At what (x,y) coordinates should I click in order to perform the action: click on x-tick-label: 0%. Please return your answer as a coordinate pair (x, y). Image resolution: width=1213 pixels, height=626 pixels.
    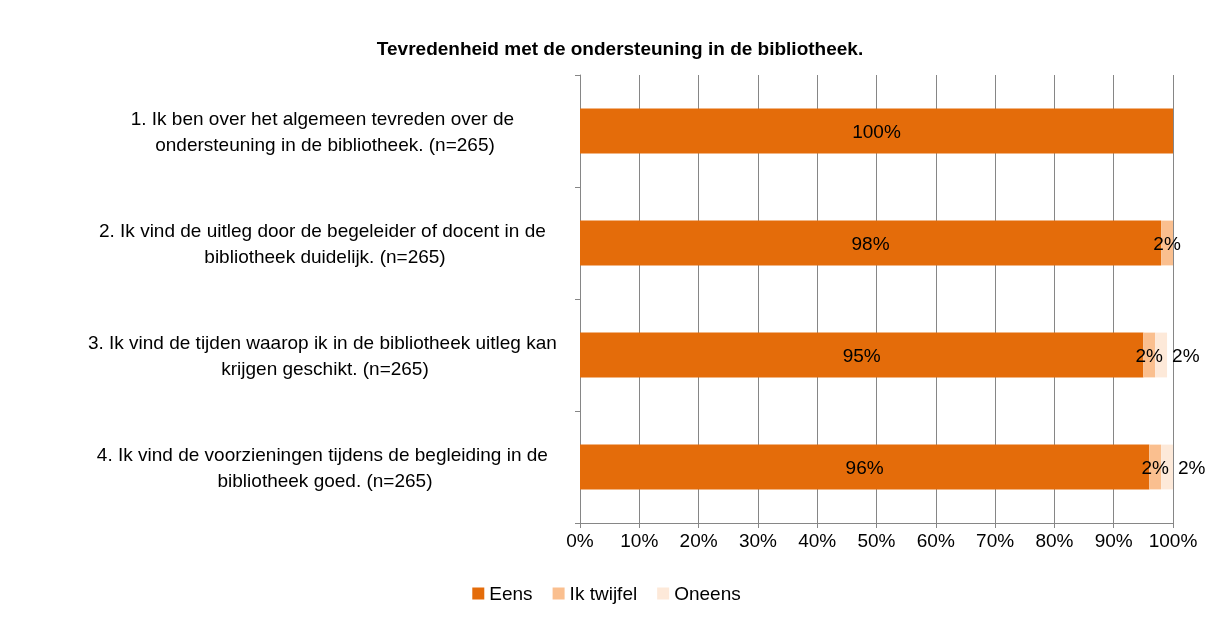
    Looking at the image, I should click on (580, 540).